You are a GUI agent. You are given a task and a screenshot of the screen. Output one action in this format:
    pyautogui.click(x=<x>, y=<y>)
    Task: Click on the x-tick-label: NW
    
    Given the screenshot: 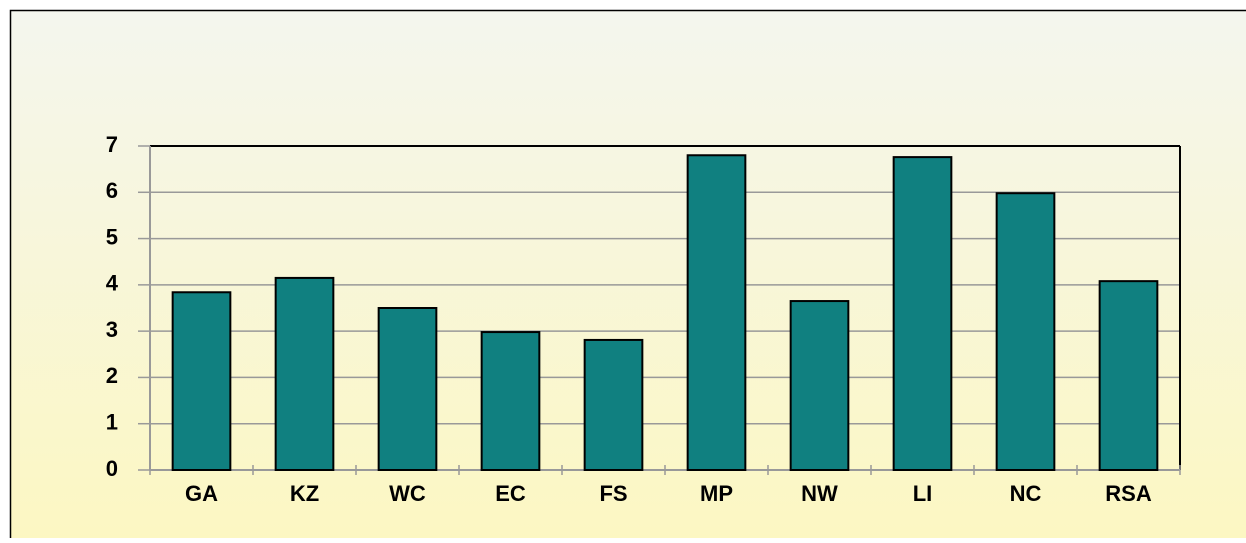 What is the action you would take?
    pyautogui.click(x=819, y=493)
    